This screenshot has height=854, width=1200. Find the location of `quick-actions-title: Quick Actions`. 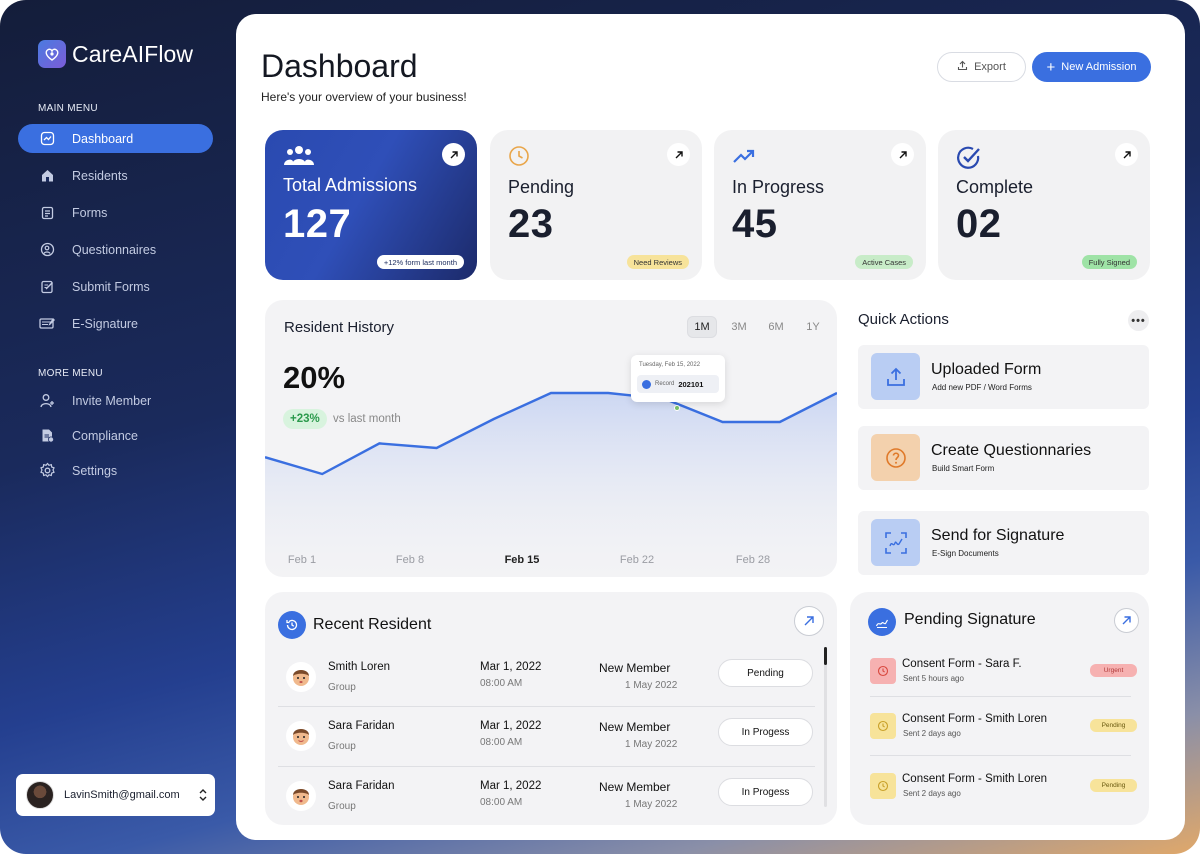

quick-actions-title: Quick Actions is located at coordinates (903, 319).